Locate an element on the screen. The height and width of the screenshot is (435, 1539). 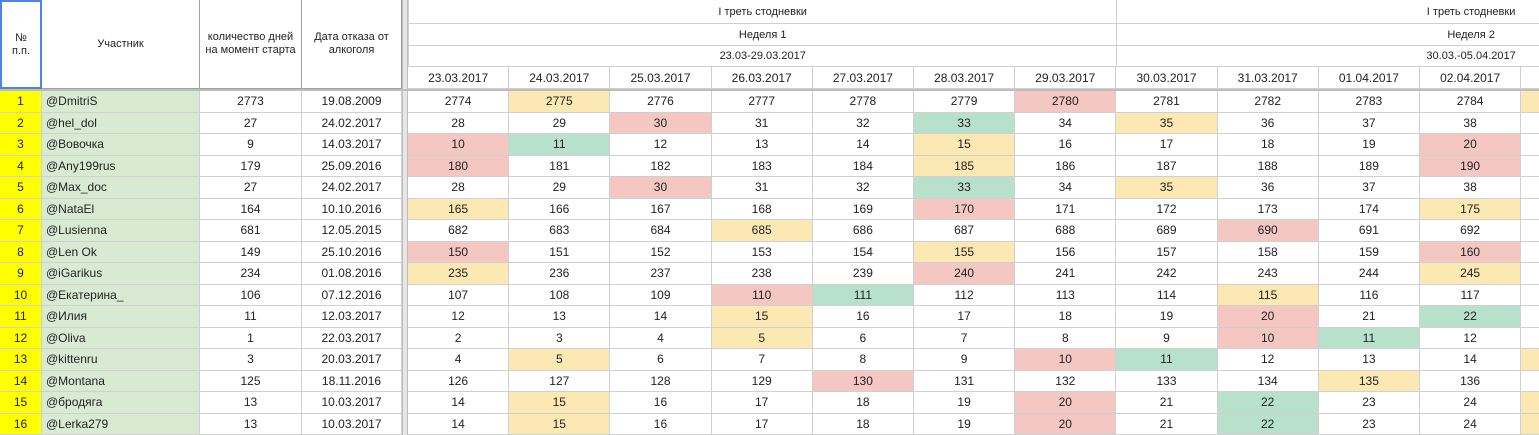
day-count: 18 is located at coordinates (1268, 145).